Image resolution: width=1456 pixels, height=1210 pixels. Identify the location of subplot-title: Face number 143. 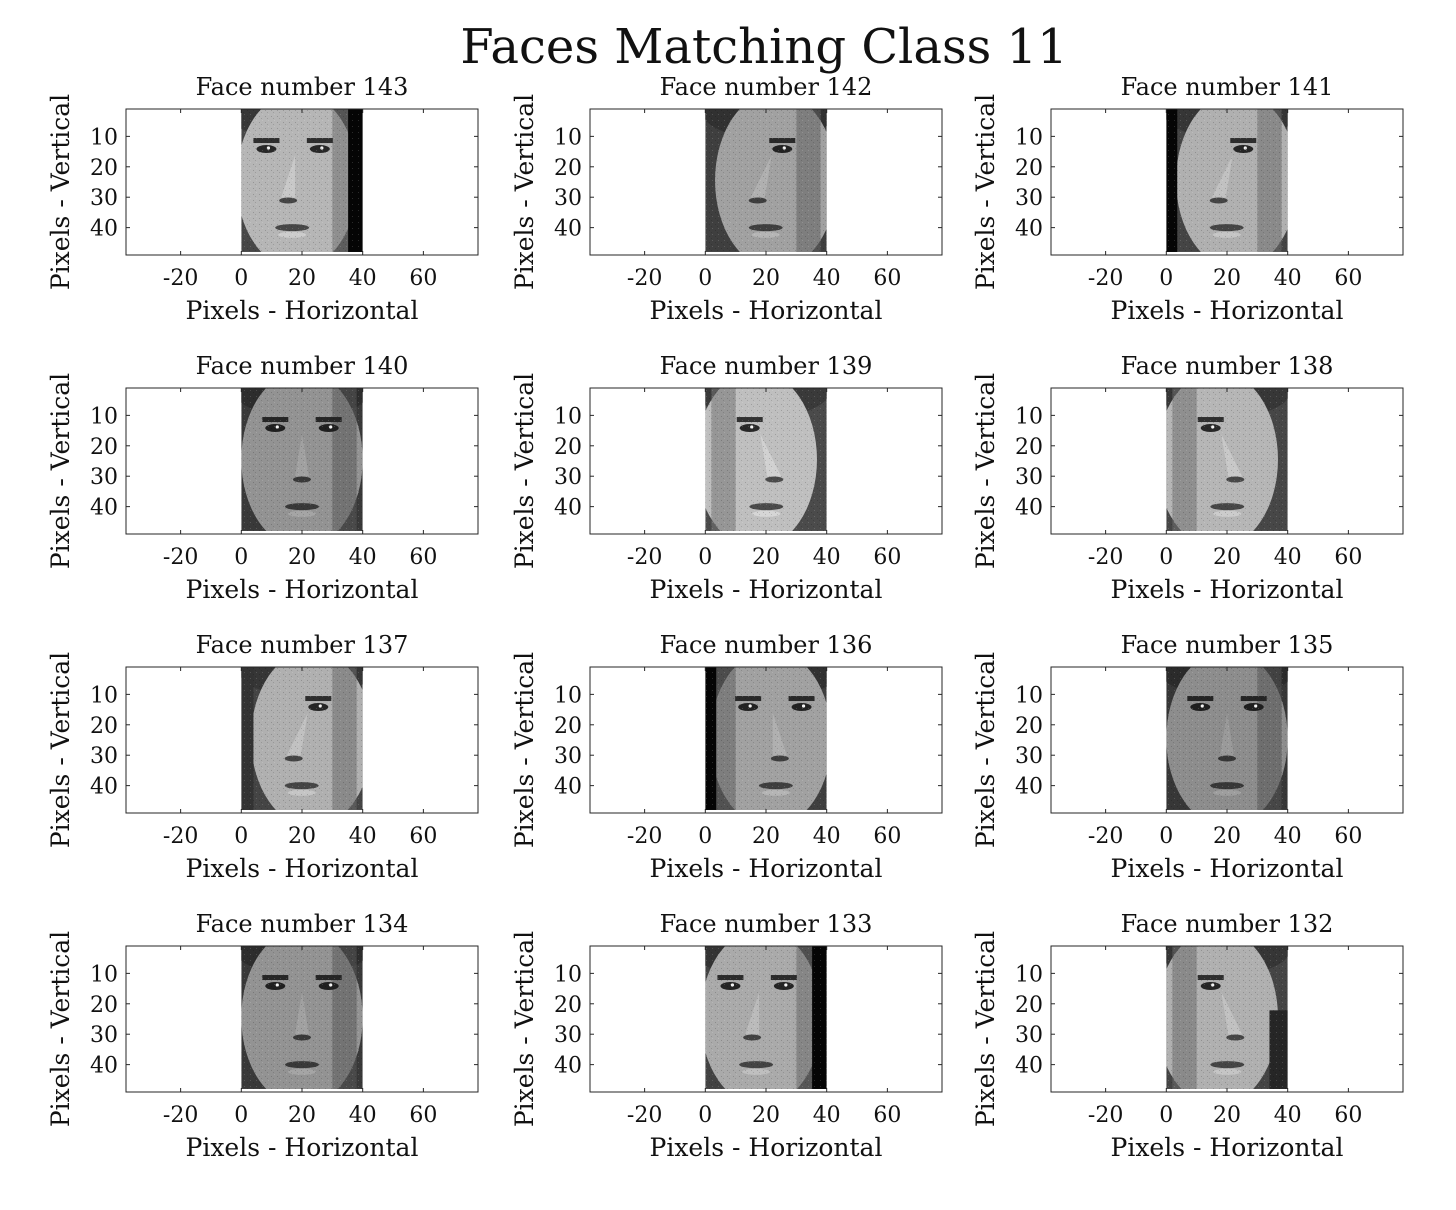
(302, 87).